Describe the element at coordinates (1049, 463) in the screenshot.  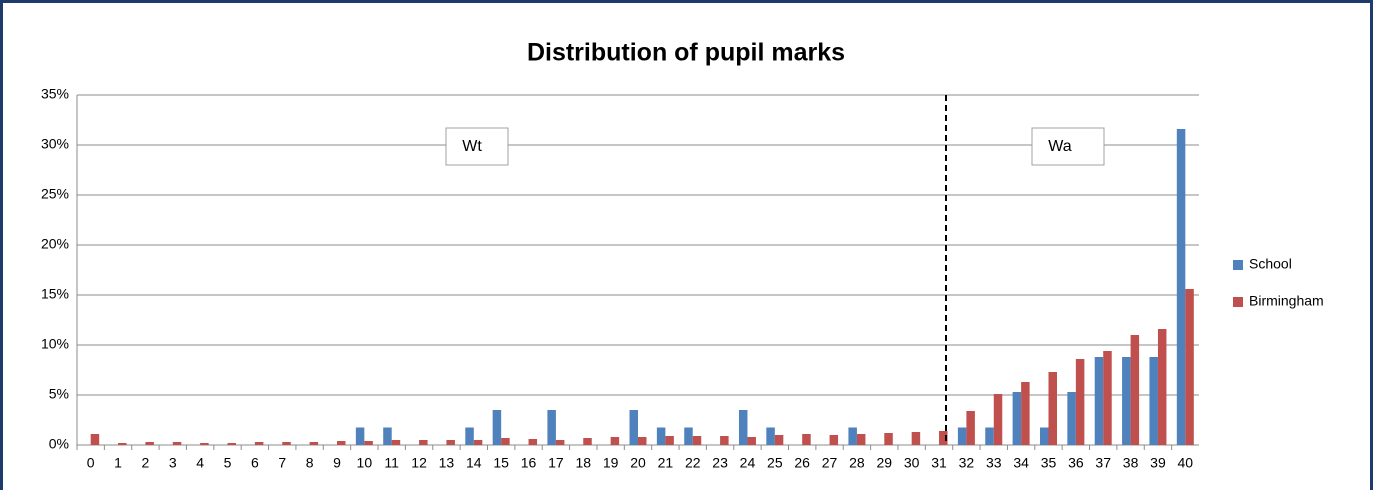
I see `x-tick-label: 35` at that location.